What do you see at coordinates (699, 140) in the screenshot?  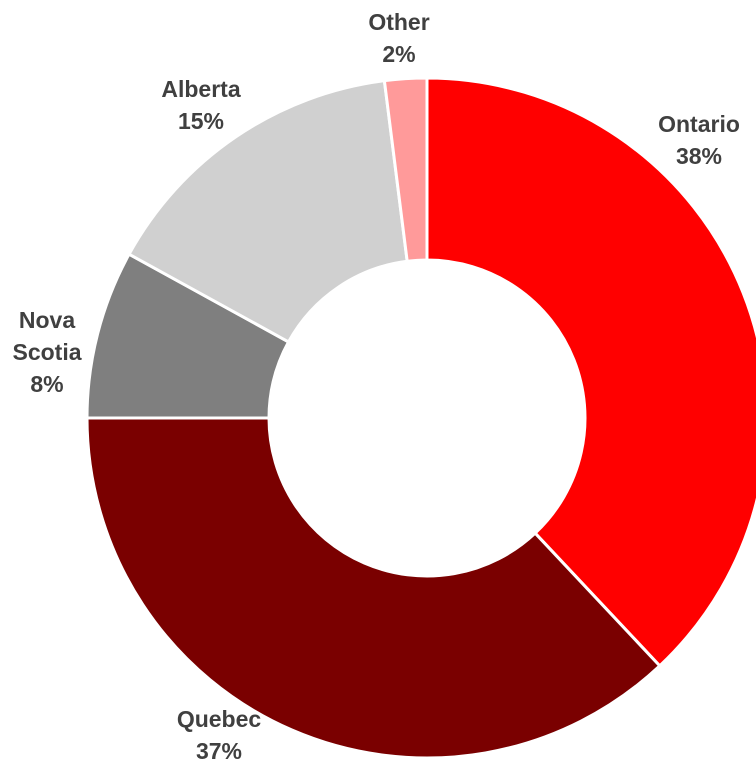 I see `slice-label-ontario: Ontario 38%` at bounding box center [699, 140].